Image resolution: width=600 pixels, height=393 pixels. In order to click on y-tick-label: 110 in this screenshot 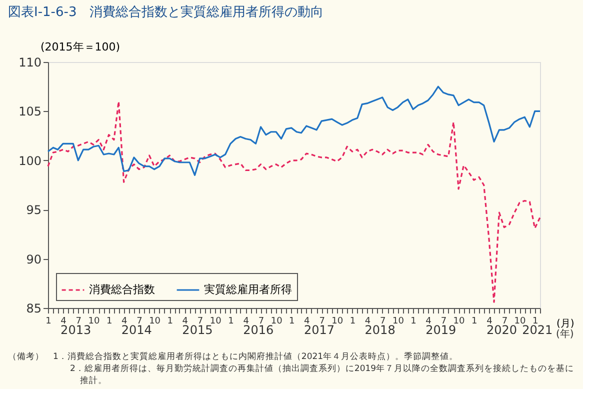, I will do `click(30, 63)`.